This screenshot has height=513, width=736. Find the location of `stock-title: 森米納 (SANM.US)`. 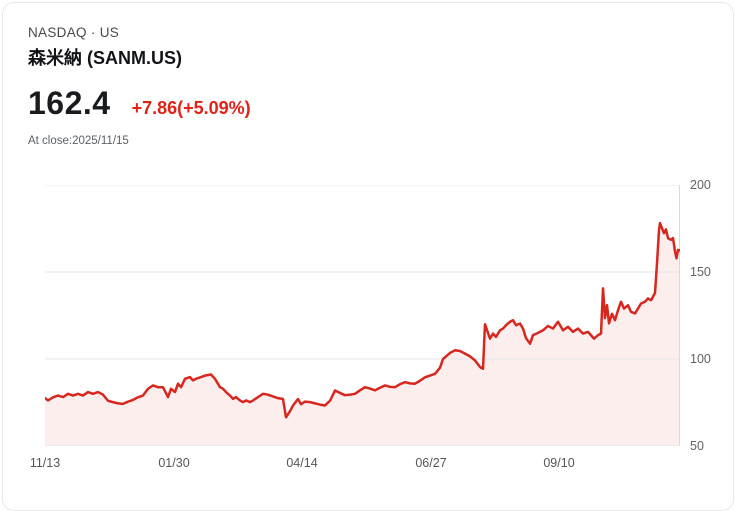

stock-title: 森米納 (SANM.US) is located at coordinates (105, 58).